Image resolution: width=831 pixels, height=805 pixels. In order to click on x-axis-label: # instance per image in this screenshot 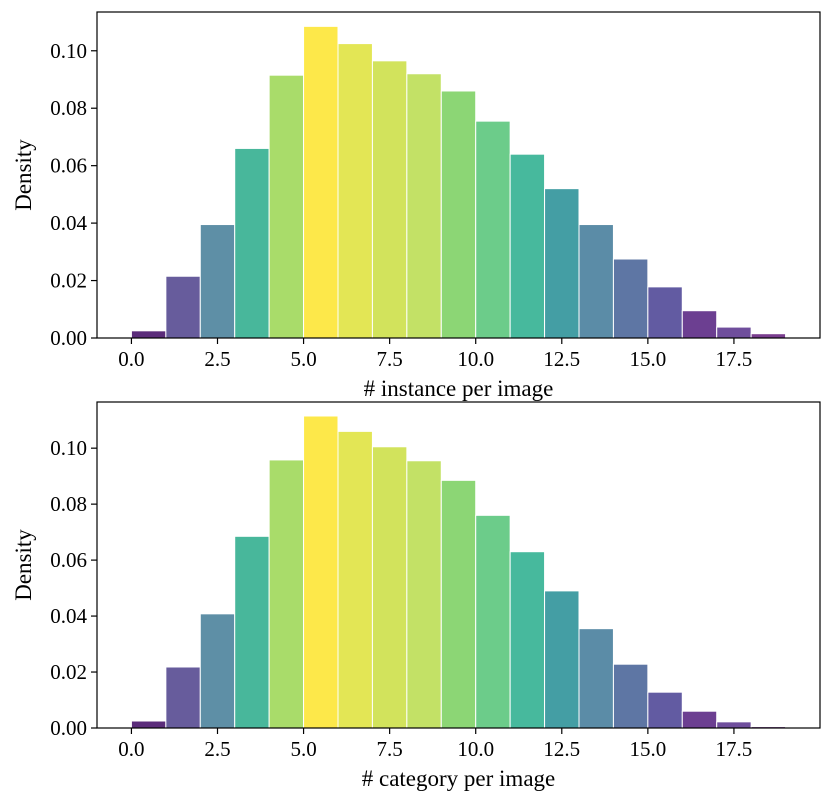, I will do `click(459, 388)`.